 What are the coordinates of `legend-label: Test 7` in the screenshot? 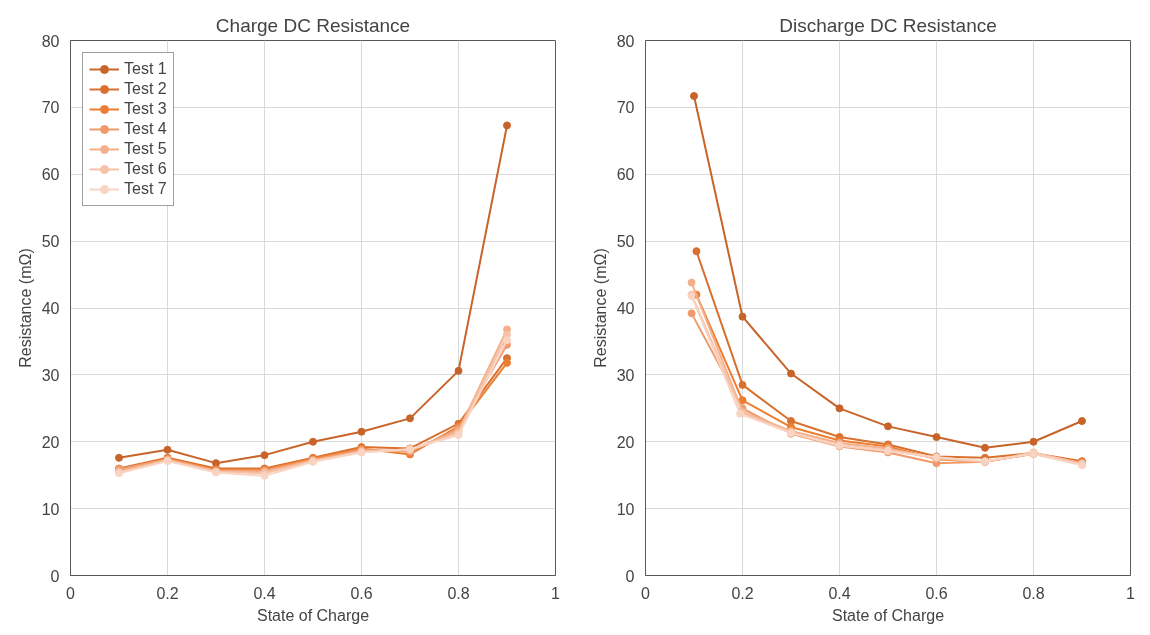 It's located at (145, 189).